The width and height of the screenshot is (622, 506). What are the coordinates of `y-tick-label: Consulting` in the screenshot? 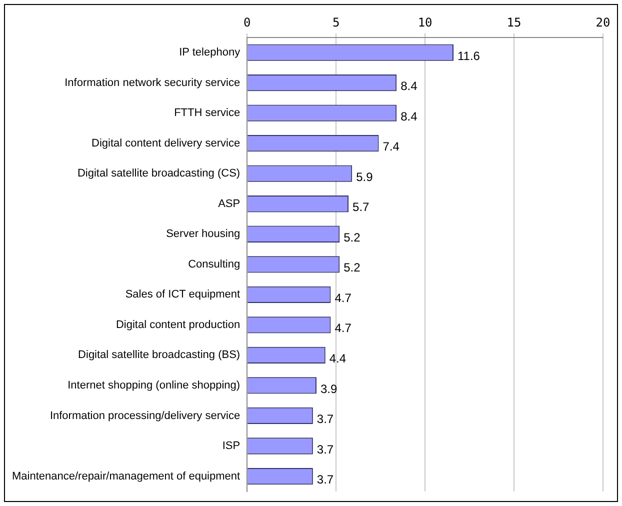 It's located at (214, 264).